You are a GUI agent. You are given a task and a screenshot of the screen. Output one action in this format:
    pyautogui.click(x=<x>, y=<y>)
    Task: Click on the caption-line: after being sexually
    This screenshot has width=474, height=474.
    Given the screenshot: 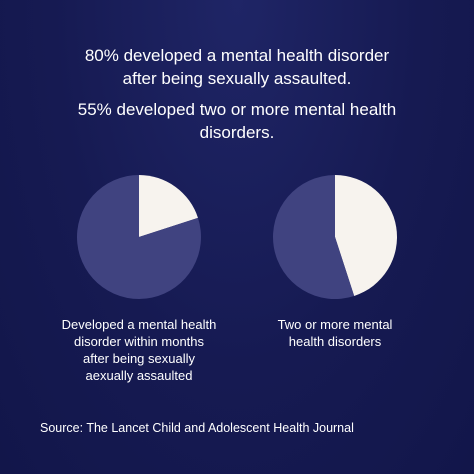 What is the action you would take?
    pyautogui.click(x=138, y=358)
    